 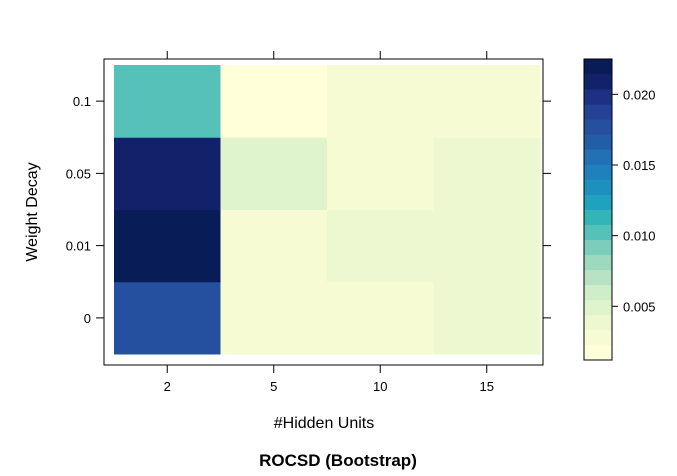 I want to click on x-tick-label: 15, so click(x=487, y=386).